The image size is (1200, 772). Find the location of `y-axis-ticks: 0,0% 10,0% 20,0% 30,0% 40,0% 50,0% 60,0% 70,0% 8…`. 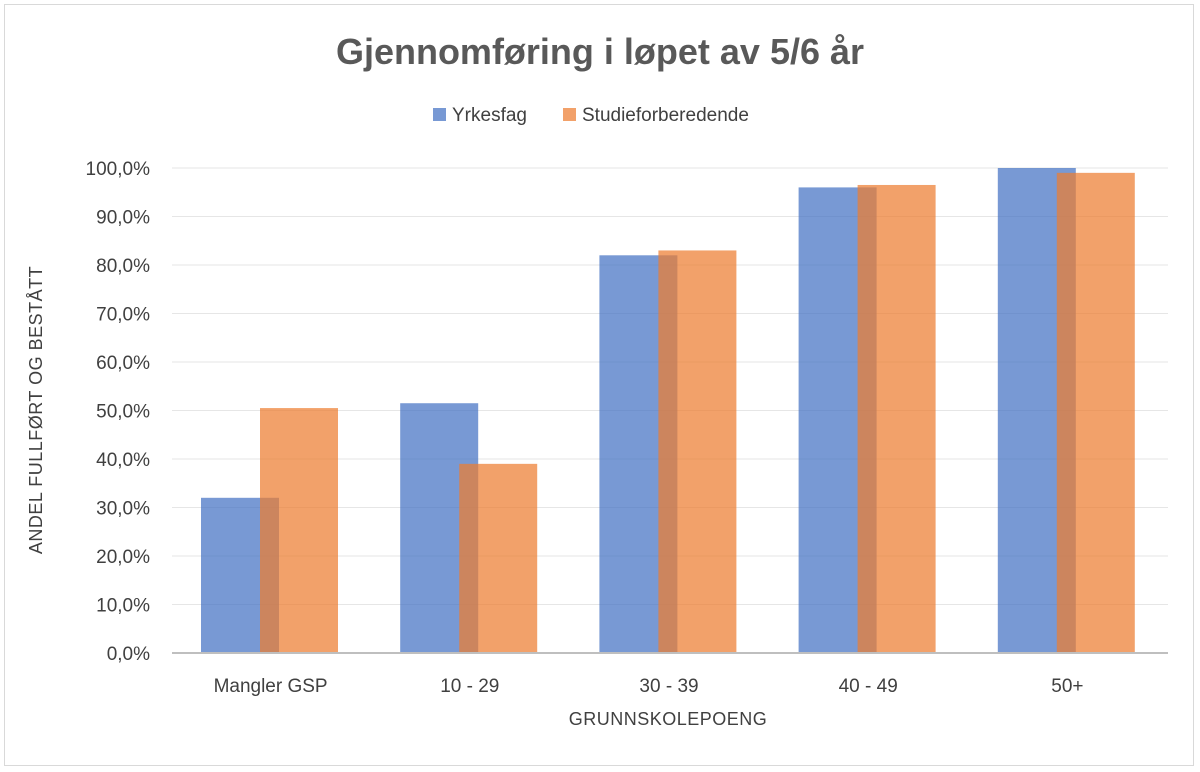

y-axis-ticks: 0,0% 10,0% 20,0% 30,0% 40,0% 50,0% 60,0% 70,0% 8… is located at coordinates (118, 412).